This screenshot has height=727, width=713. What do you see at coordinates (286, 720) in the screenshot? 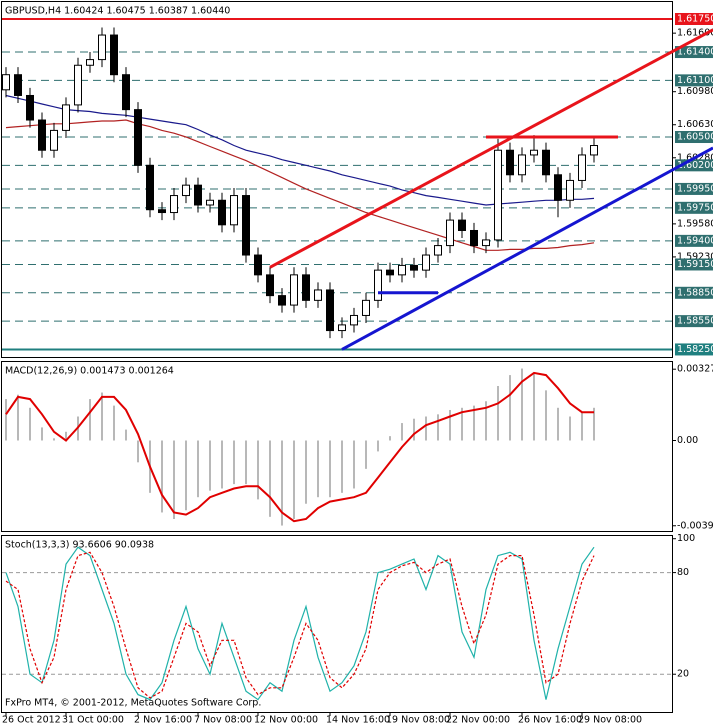
I see `x-tick-label: 12 Nov 00:00` at bounding box center [286, 720].